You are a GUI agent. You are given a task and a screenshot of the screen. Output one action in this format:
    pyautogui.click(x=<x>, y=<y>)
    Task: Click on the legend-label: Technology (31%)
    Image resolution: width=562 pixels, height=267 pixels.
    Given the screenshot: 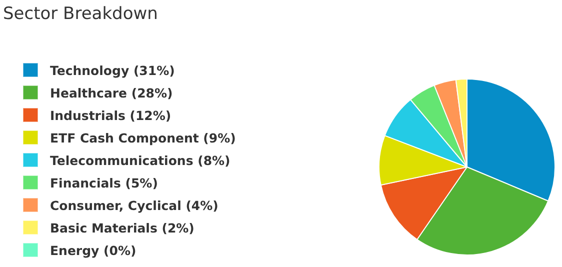 What is the action you would take?
    pyautogui.click(x=112, y=70)
    